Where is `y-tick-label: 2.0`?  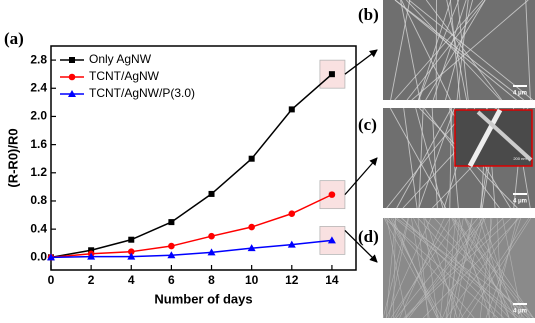 y-tick-label: 2.0 is located at coordinates (38, 116).